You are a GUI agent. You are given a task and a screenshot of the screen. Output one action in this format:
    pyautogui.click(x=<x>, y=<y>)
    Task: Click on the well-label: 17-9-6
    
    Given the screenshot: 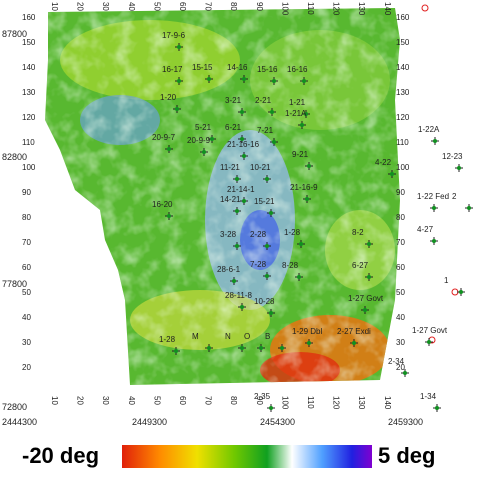 What is the action you would take?
    pyautogui.click(x=174, y=35)
    